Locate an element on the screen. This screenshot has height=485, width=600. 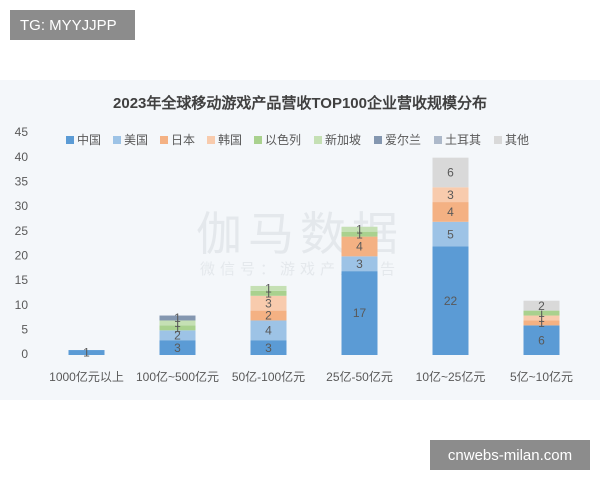
x-tick-label: 5亿~10亿元 is located at coordinates (541, 376).